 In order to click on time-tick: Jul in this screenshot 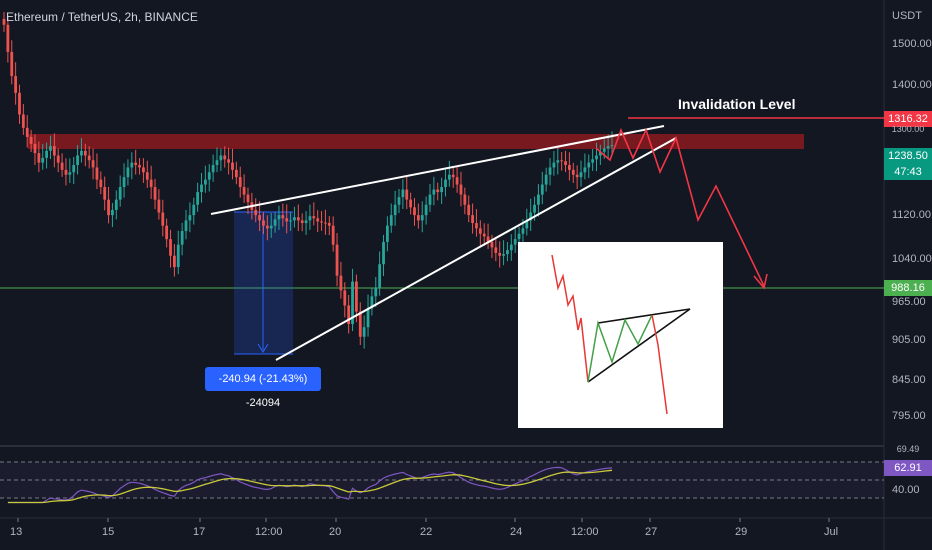, I will do `click(831, 532)`.